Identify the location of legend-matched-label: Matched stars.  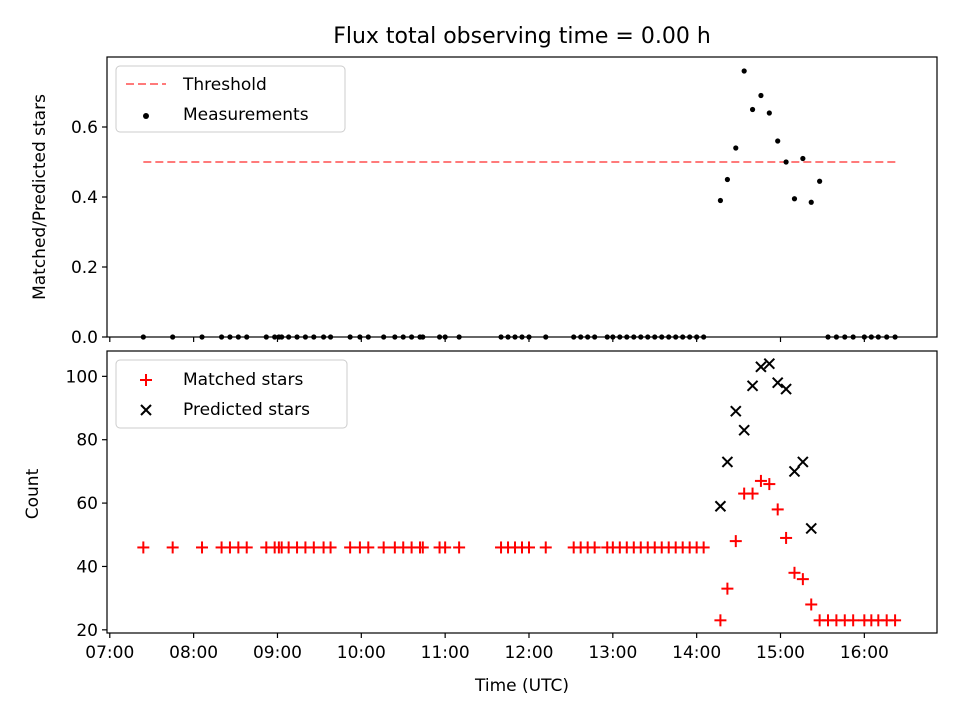
(243, 380).